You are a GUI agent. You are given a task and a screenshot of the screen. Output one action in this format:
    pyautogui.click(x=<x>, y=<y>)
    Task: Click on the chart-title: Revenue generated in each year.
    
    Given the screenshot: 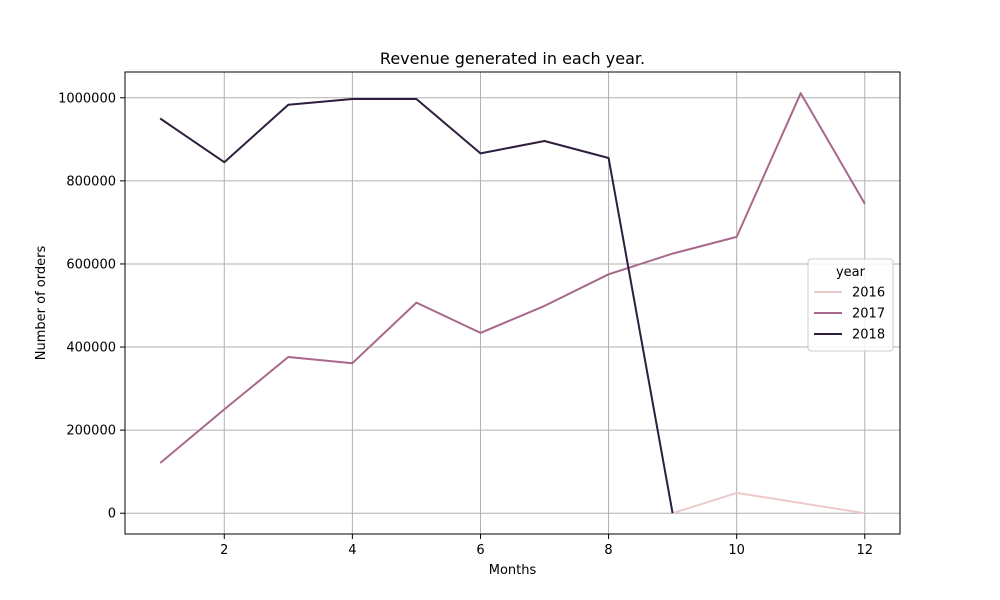 What is the action you would take?
    pyautogui.click(x=512, y=58)
    